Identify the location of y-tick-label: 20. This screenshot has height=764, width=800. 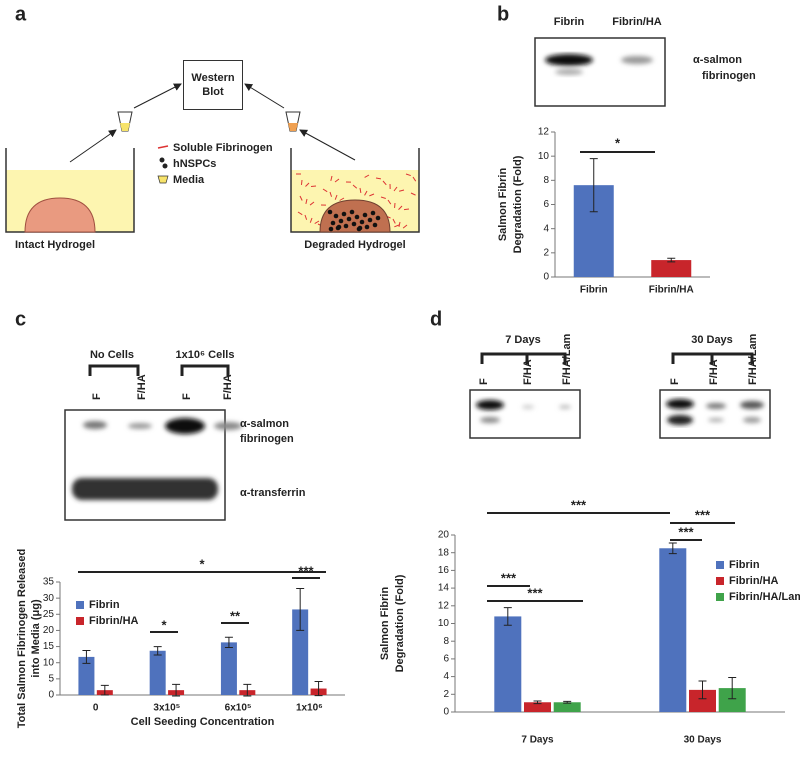
(444, 535).